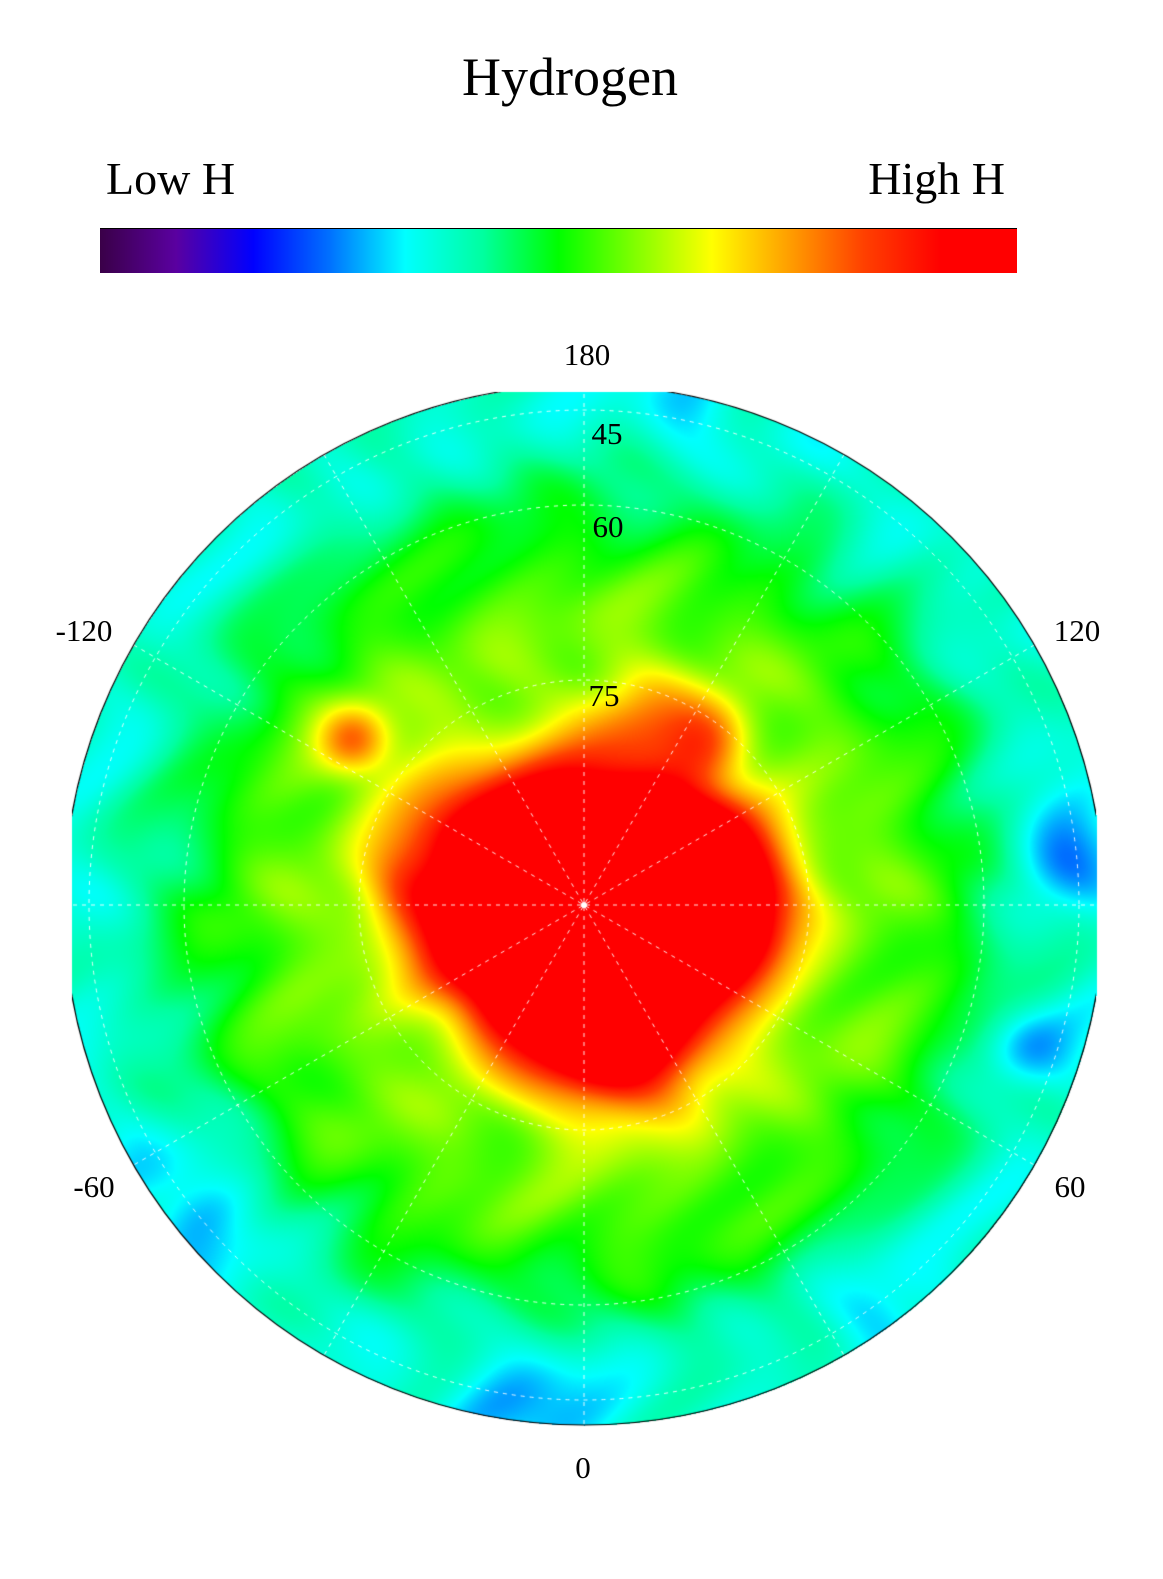 This screenshot has width=1163, height=1579. Describe the element at coordinates (94, 1186) in the screenshot. I see `longitude-label-minus60: -60` at that location.